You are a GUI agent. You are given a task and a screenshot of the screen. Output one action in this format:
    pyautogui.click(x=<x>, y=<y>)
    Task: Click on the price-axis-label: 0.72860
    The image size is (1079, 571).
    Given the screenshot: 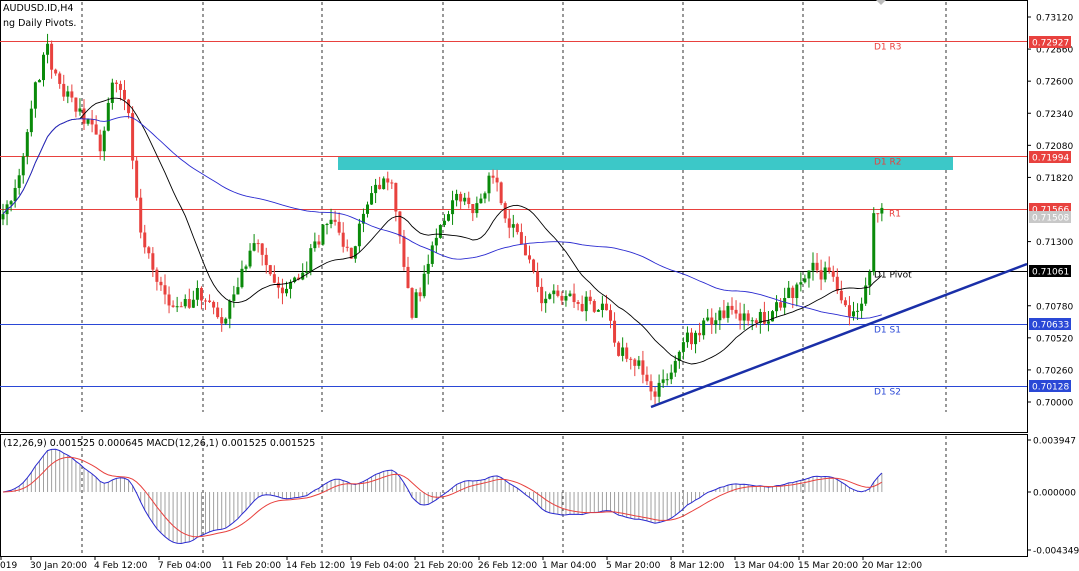 What is the action you would take?
    pyautogui.click(x=1054, y=51)
    